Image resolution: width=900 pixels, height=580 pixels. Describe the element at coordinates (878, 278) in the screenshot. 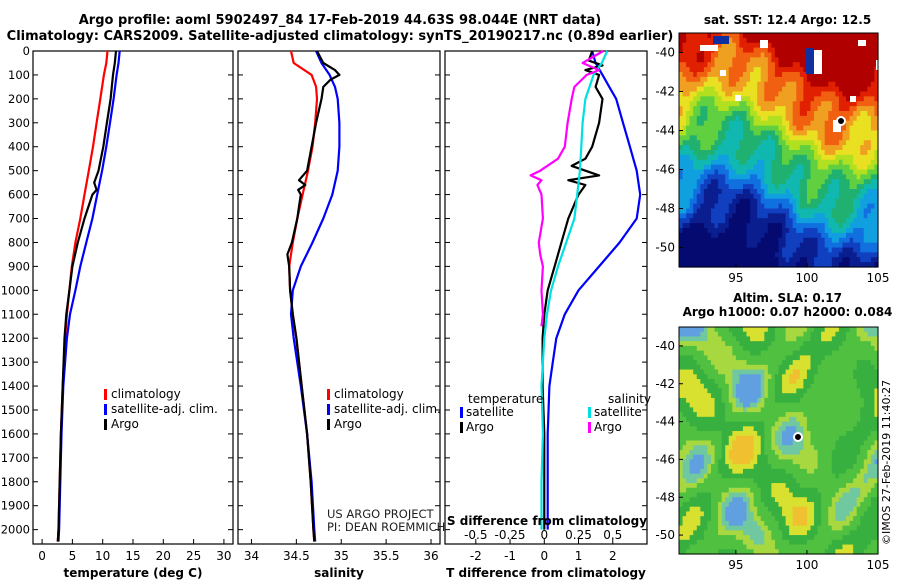

I see `map-x-tick-label: 105` at that location.